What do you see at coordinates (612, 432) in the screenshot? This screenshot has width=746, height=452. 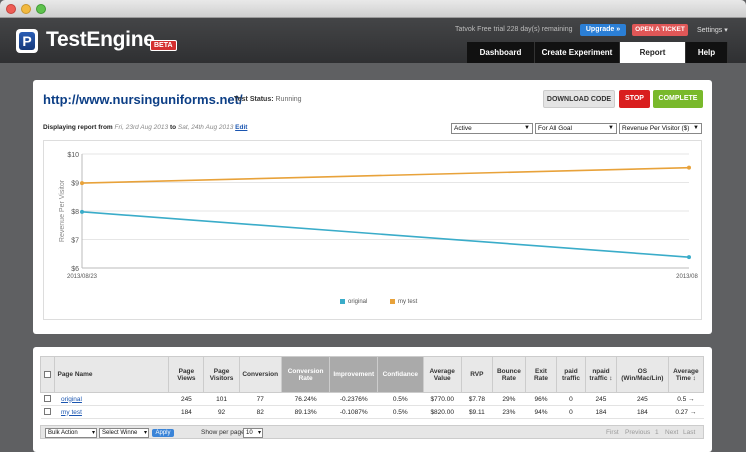 I see `pager-first: First` at bounding box center [612, 432].